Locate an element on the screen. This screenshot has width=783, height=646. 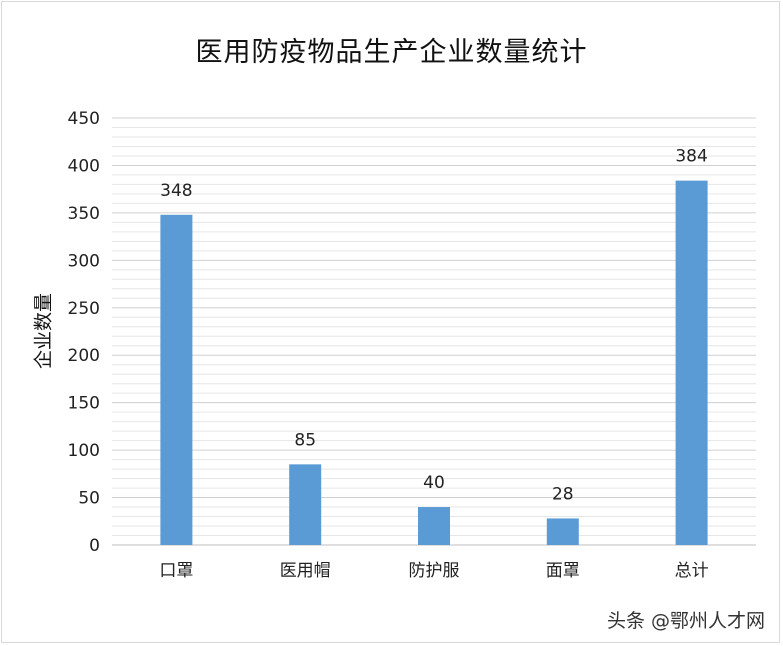
y-axis-ticks: 0 50 100 150 200 250 300 350 400 450 is located at coordinates (84, 332).